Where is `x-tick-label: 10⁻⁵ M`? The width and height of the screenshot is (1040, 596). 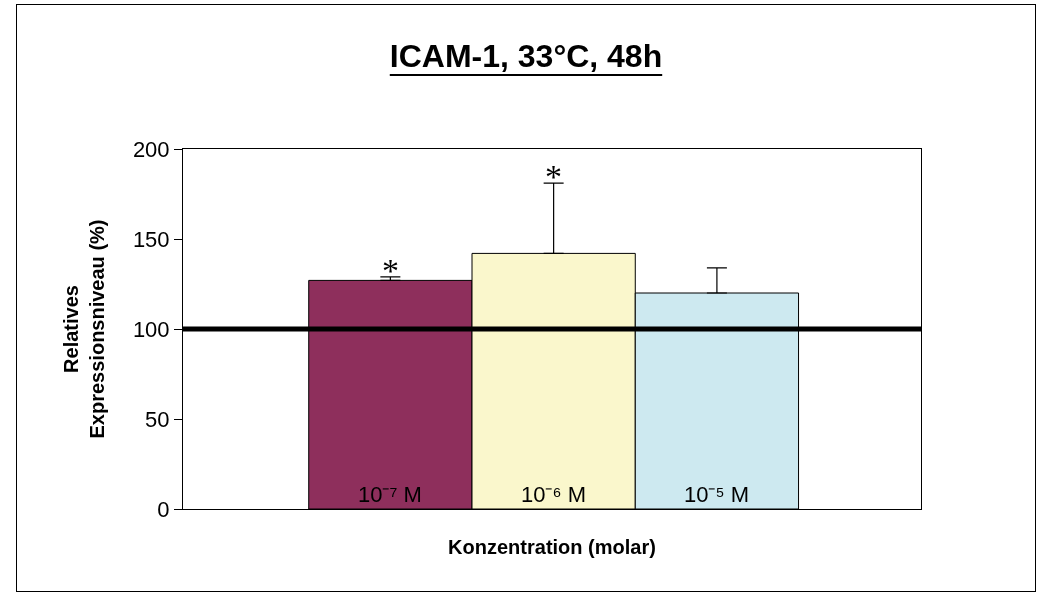 x-tick-label: 10⁻⁵ M is located at coordinates (717, 494).